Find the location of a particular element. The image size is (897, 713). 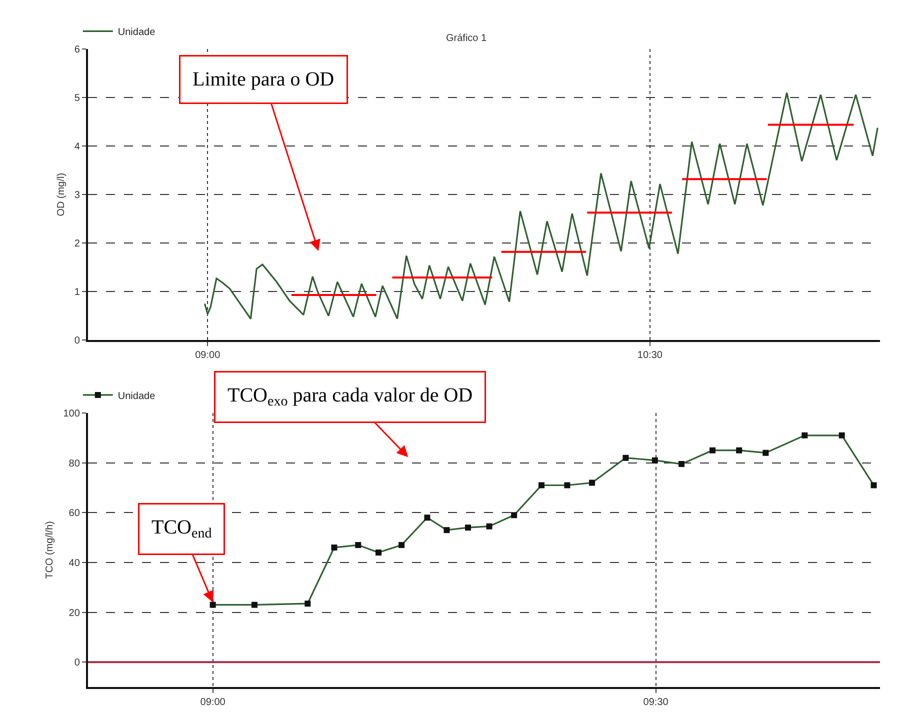

y-tick-label: 5 is located at coordinates (77, 98).